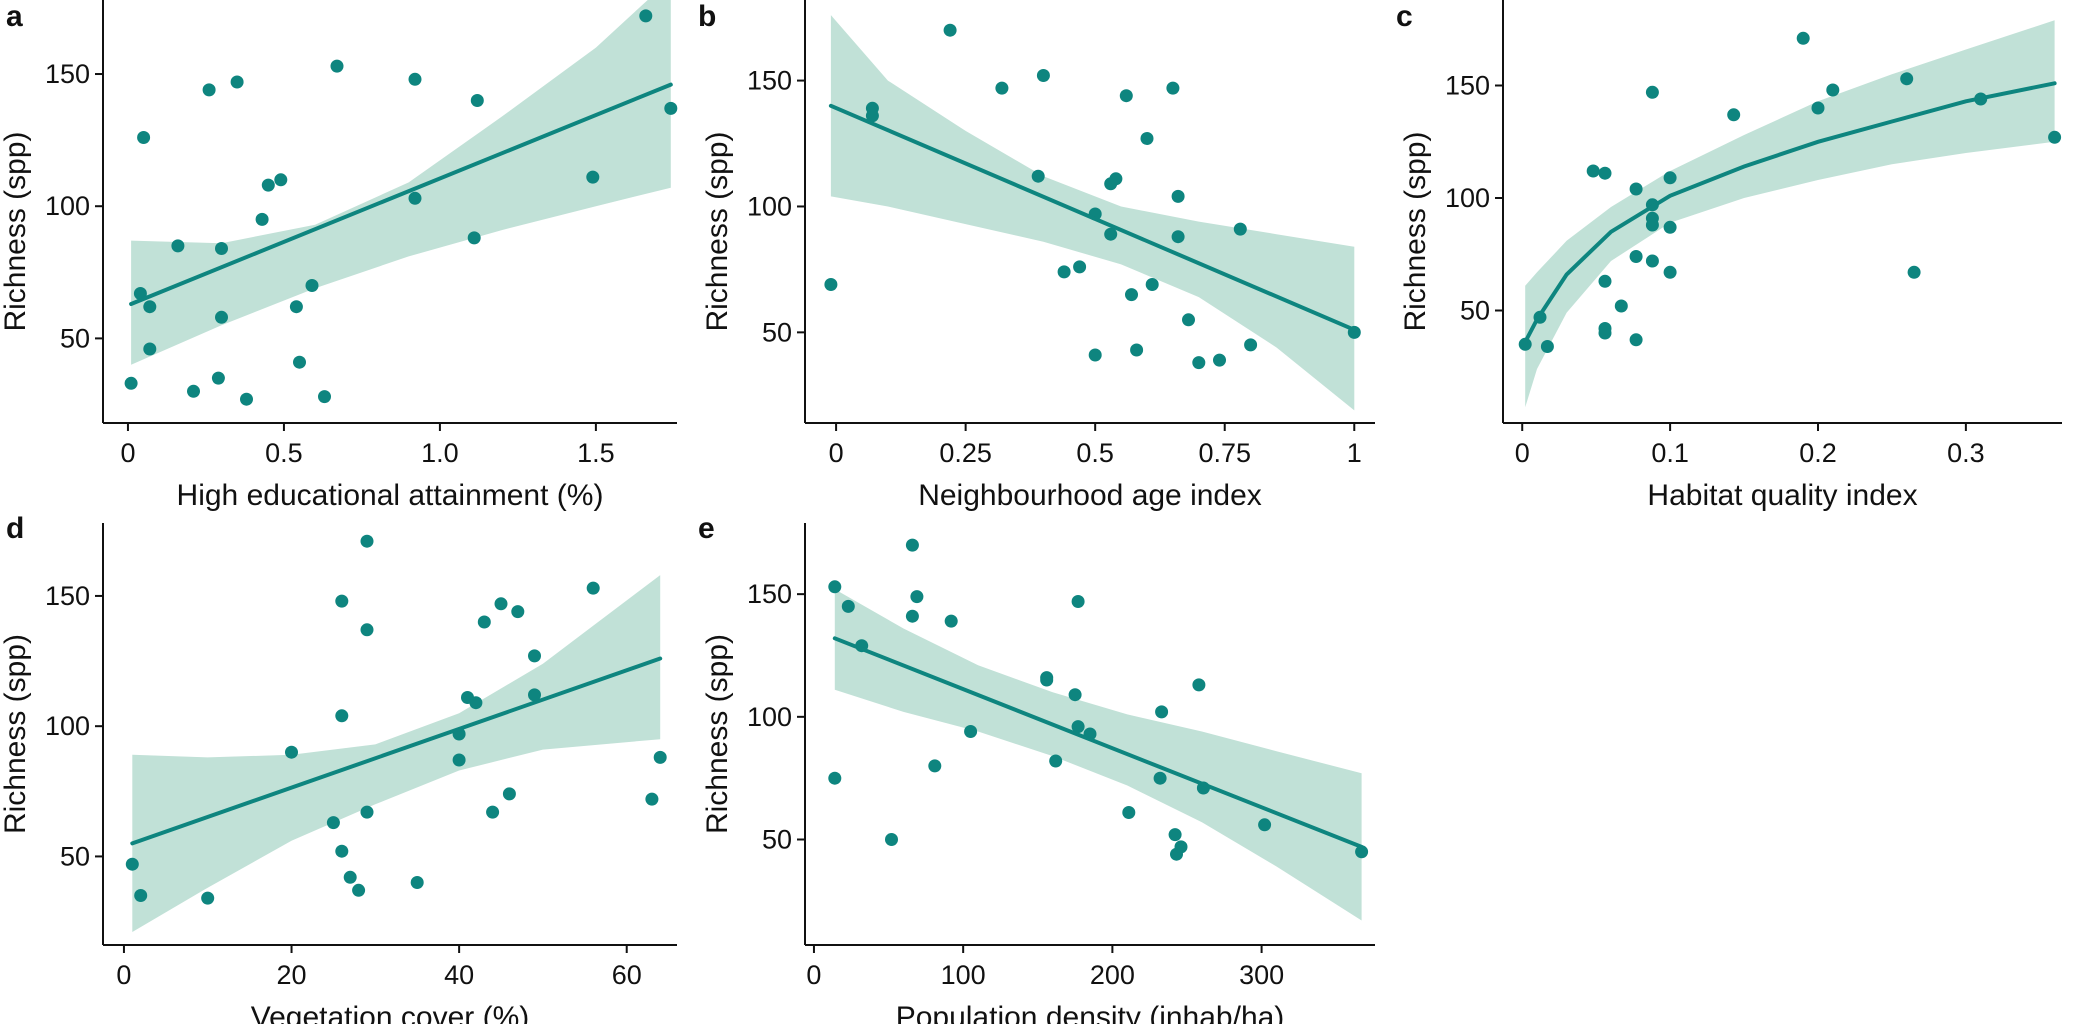  What do you see at coordinates (1670, 453) in the screenshot?
I see `x-tick-label: 0.1` at bounding box center [1670, 453].